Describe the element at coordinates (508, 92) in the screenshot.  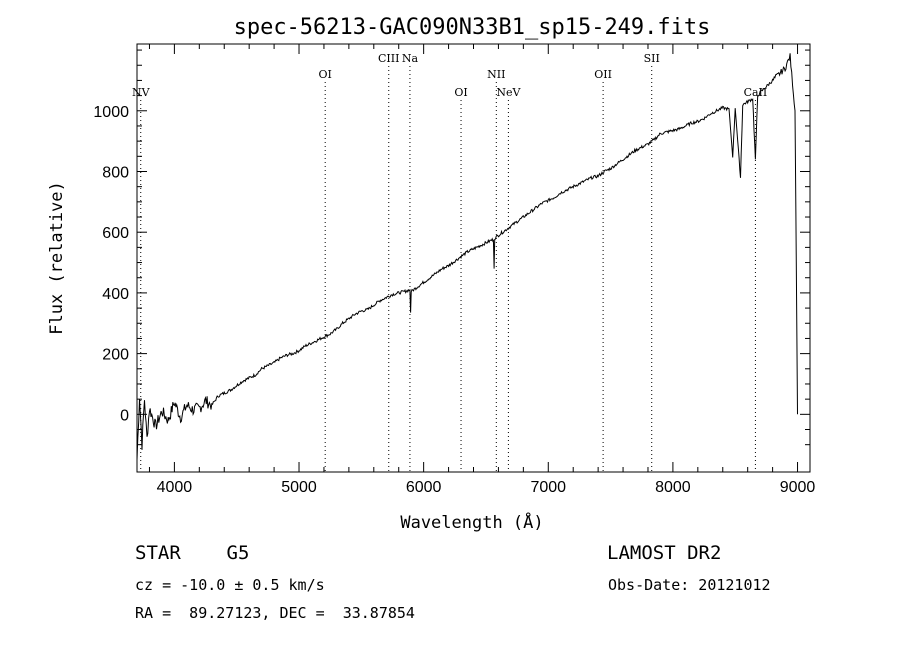
I see `line-marker-label: NeV` at that location.